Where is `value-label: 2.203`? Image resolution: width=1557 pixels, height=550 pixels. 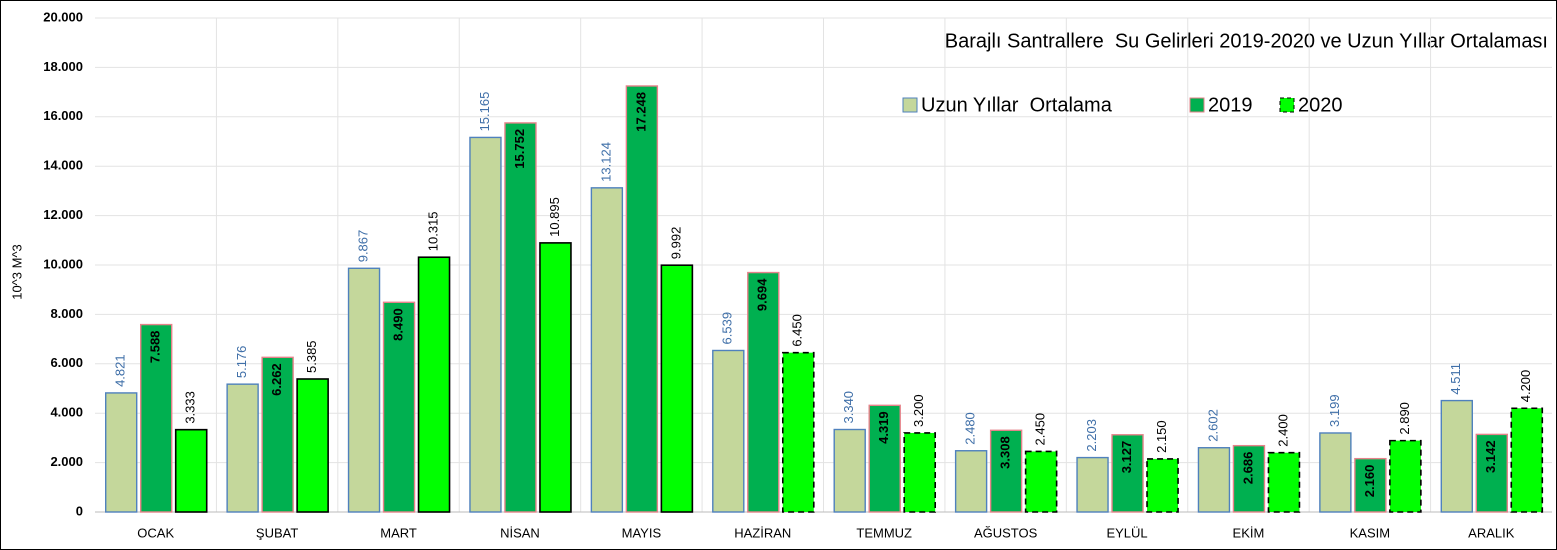
value-label: 2.203 is located at coordinates (1091, 435).